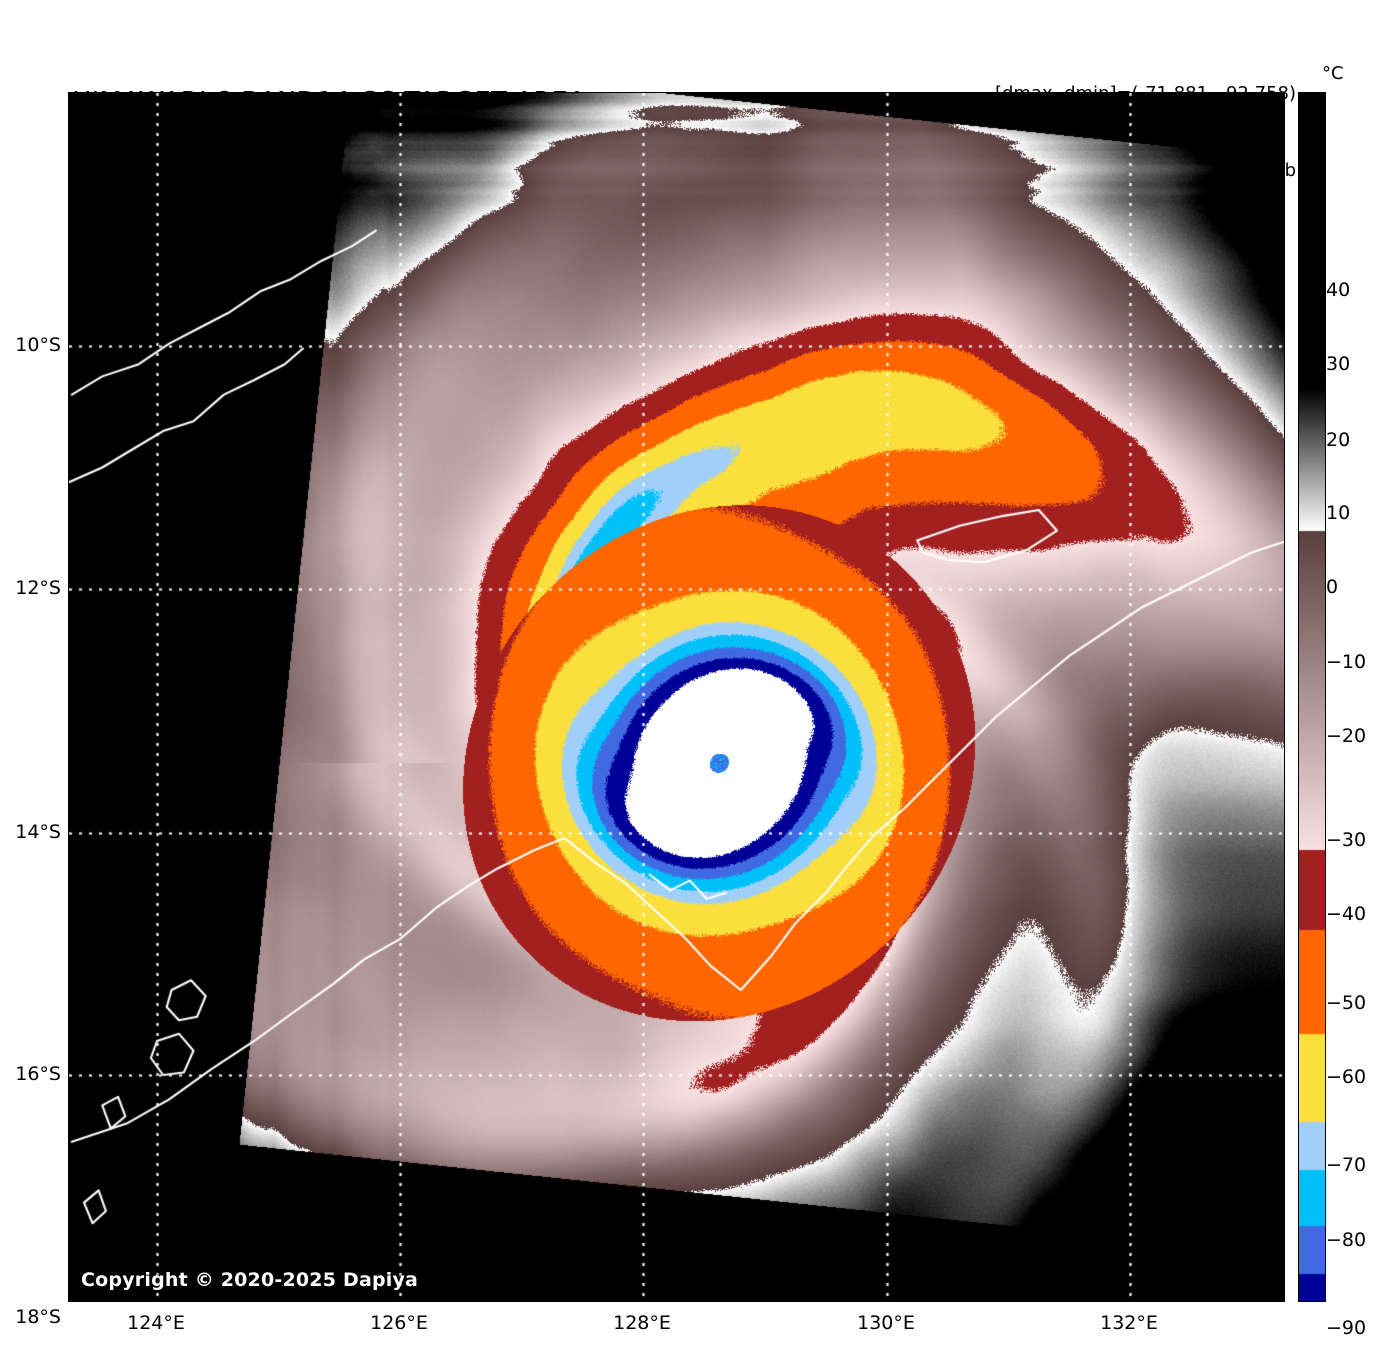 The image size is (1388, 1359). I want to click on longitude-axis: 124°E 126°E 128°E 130°E 132°E, so click(676, 1327).